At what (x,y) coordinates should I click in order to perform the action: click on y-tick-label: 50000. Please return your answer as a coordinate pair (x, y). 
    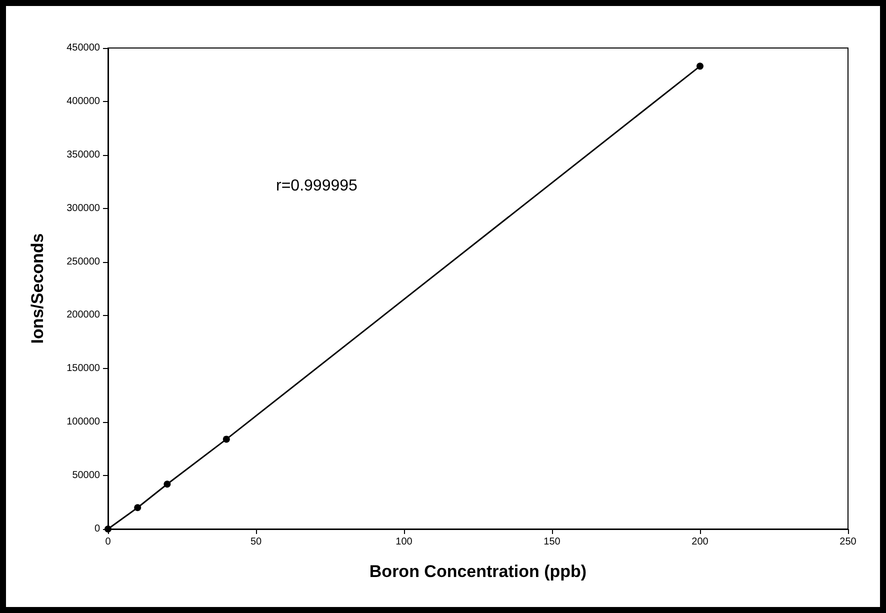
    Looking at the image, I should click on (86, 476).